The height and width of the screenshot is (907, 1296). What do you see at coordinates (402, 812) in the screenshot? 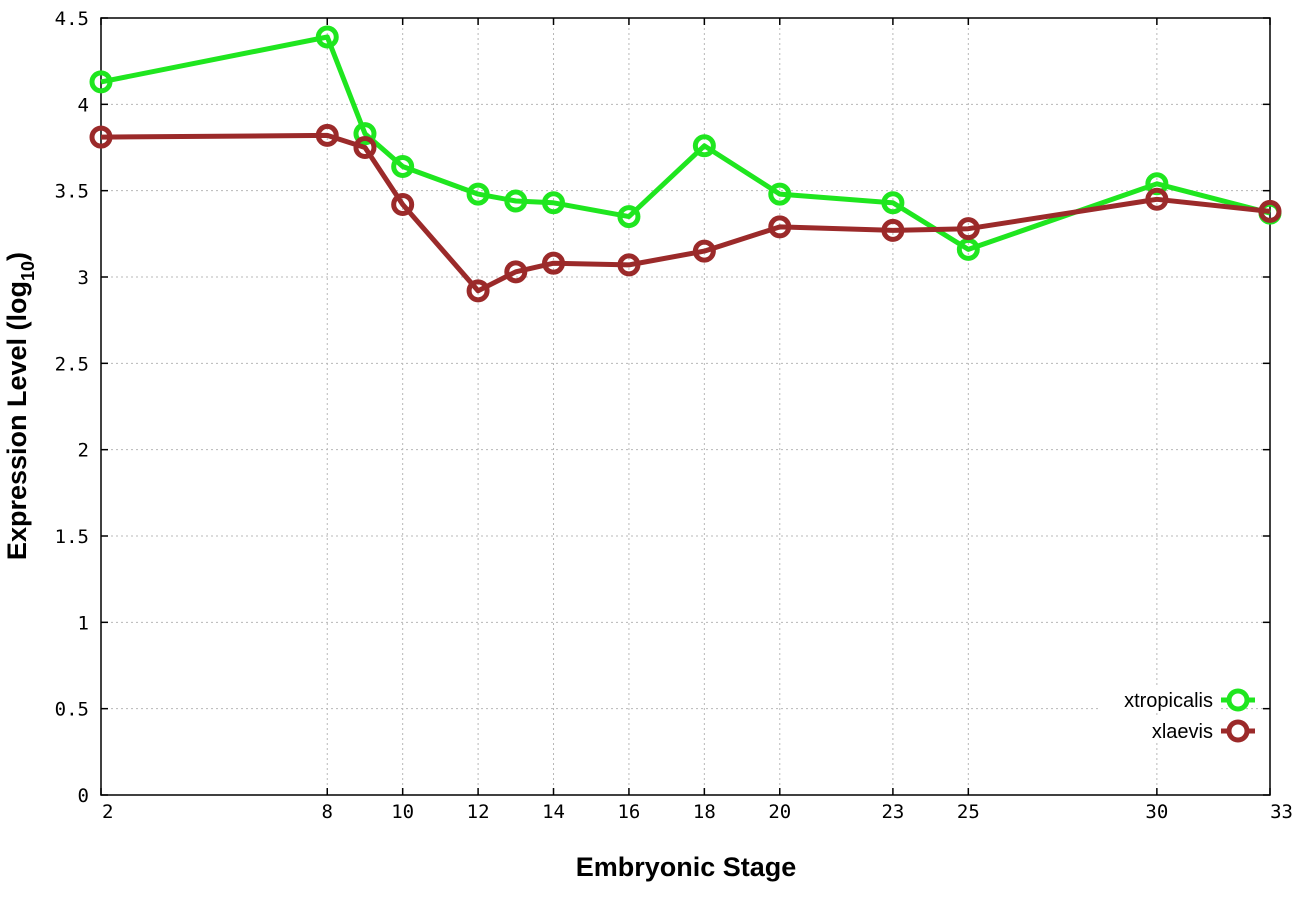
I see `x-tick-label: 10` at bounding box center [402, 812].